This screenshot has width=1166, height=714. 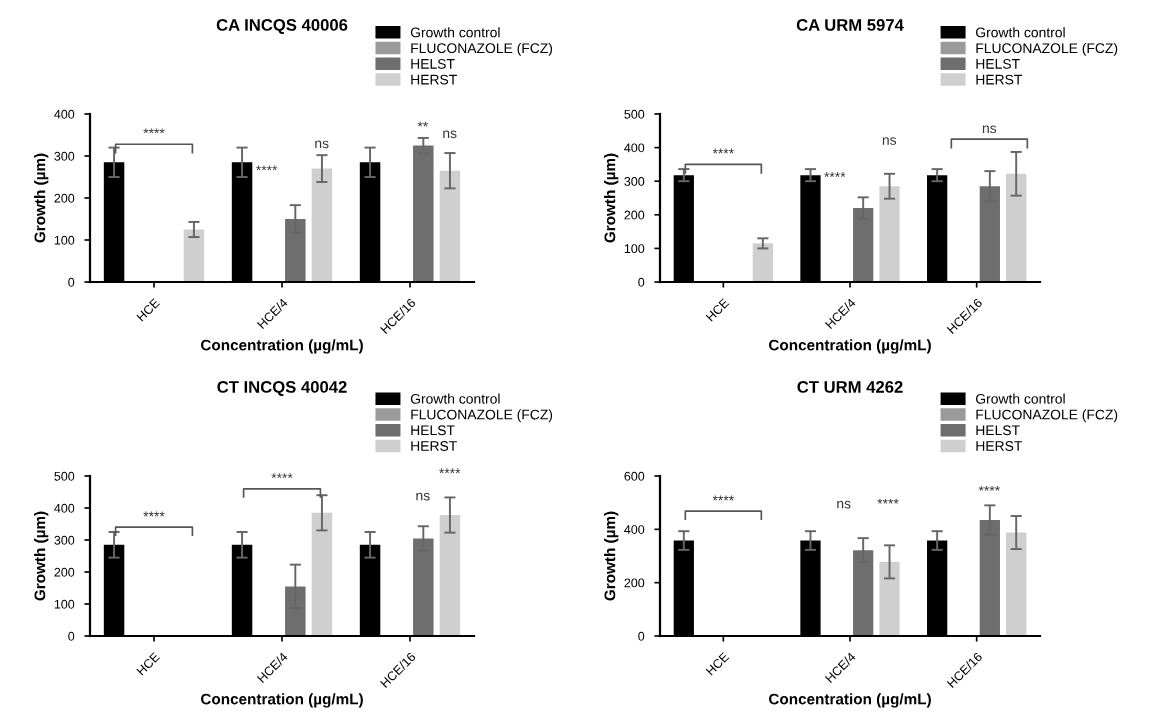 What do you see at coordinates (282, 388) in the screenshot?
I see `chart-title: CT INCQS 40042` at bounding box center [282, 388].